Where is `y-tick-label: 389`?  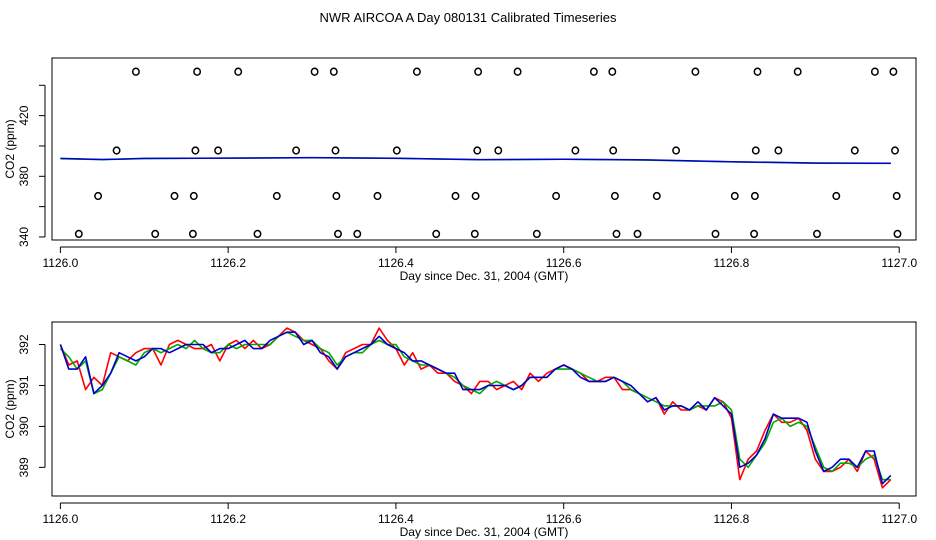
y-tick-label: 389 is located at coordinates (24, 467).